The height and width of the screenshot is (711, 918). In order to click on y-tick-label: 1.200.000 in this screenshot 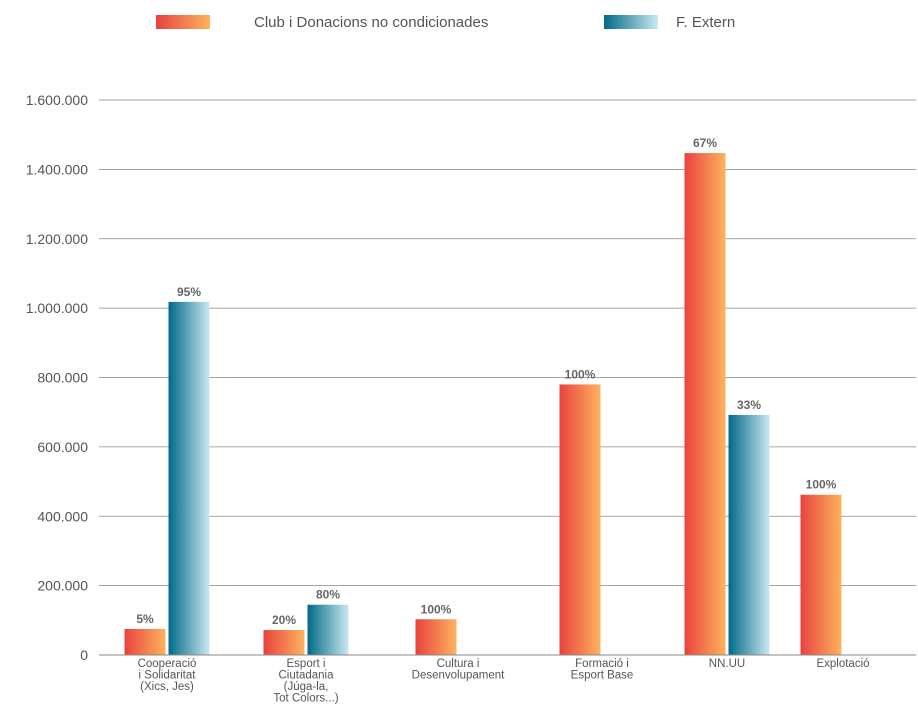, I will do `click(57, 239)`.